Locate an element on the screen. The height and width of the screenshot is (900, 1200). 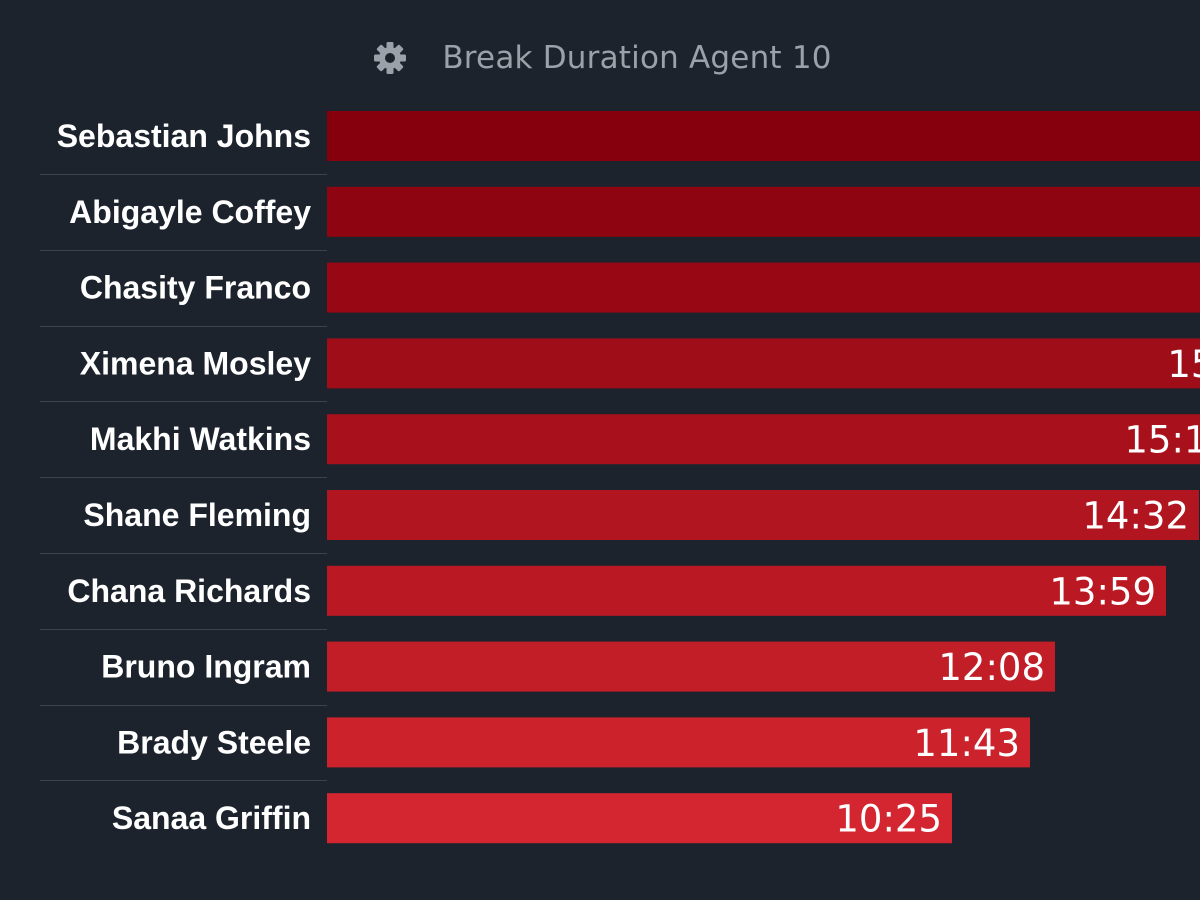
value-label: 11:43 is located at coordinates (966, 743).